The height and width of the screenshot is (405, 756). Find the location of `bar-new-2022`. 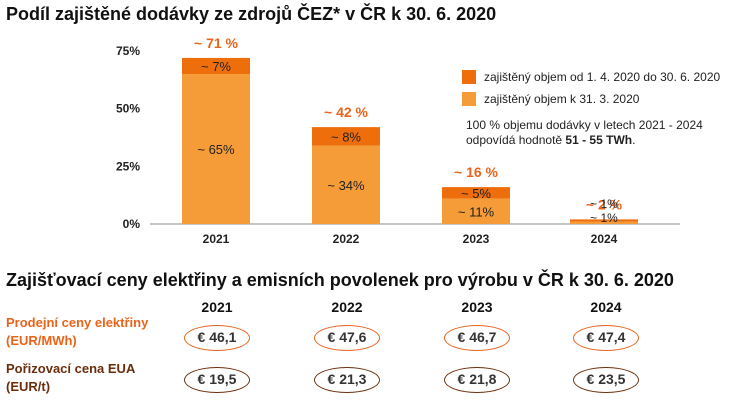

bar-new-2022 is located at coordinates (346, 136).